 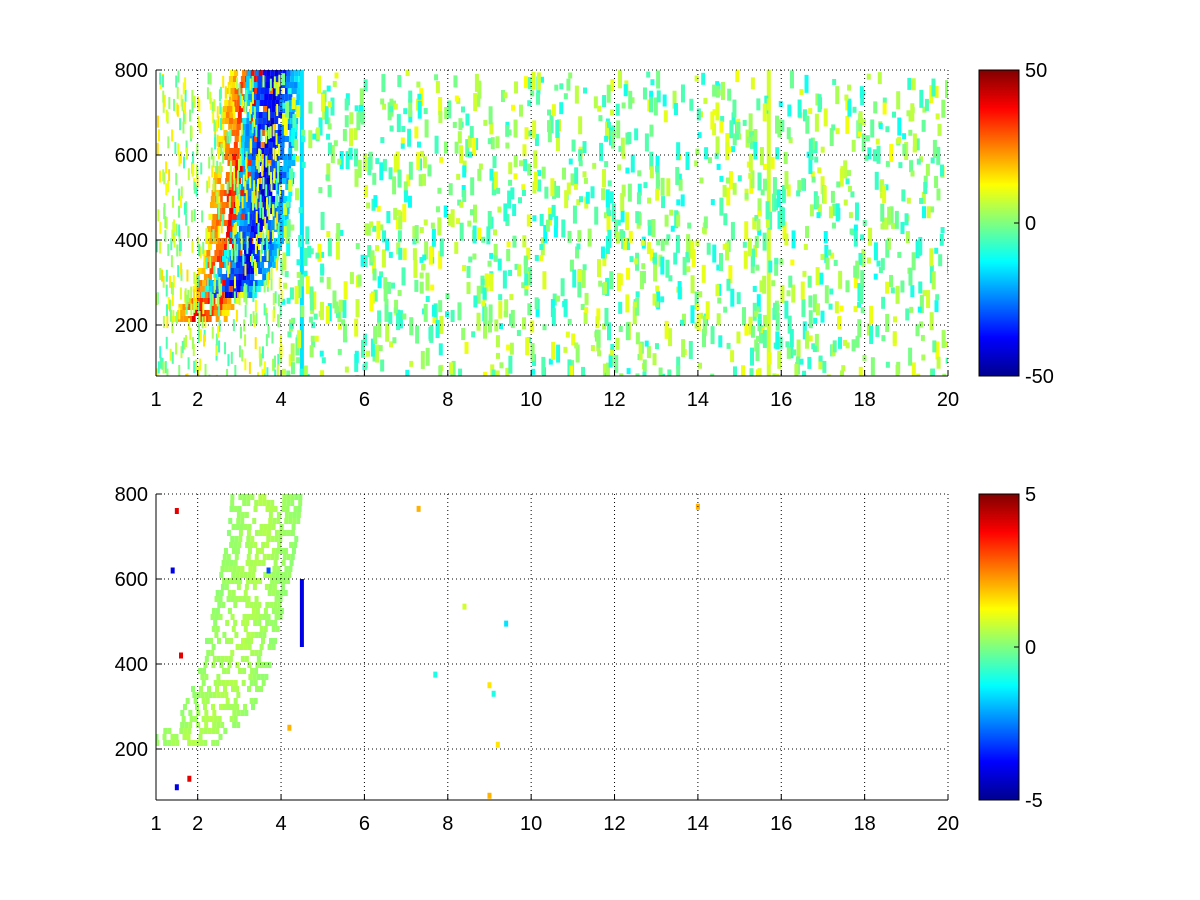 What do you see at coordinates (1036, 71) in the screenshot?
I see `colorbar-tick-label: 50` at bounding box center [1036, 71].